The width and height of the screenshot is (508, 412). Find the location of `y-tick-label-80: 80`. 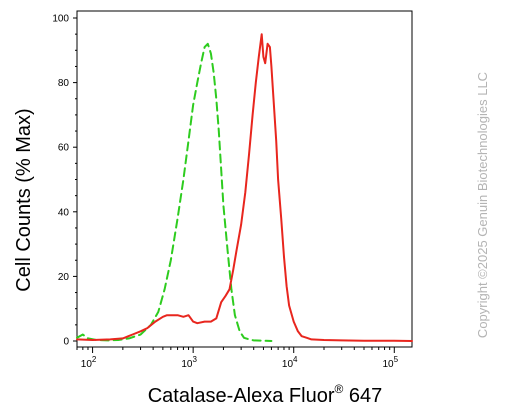

y-tick-label-80: 80 is located at coordinates (64, 83).